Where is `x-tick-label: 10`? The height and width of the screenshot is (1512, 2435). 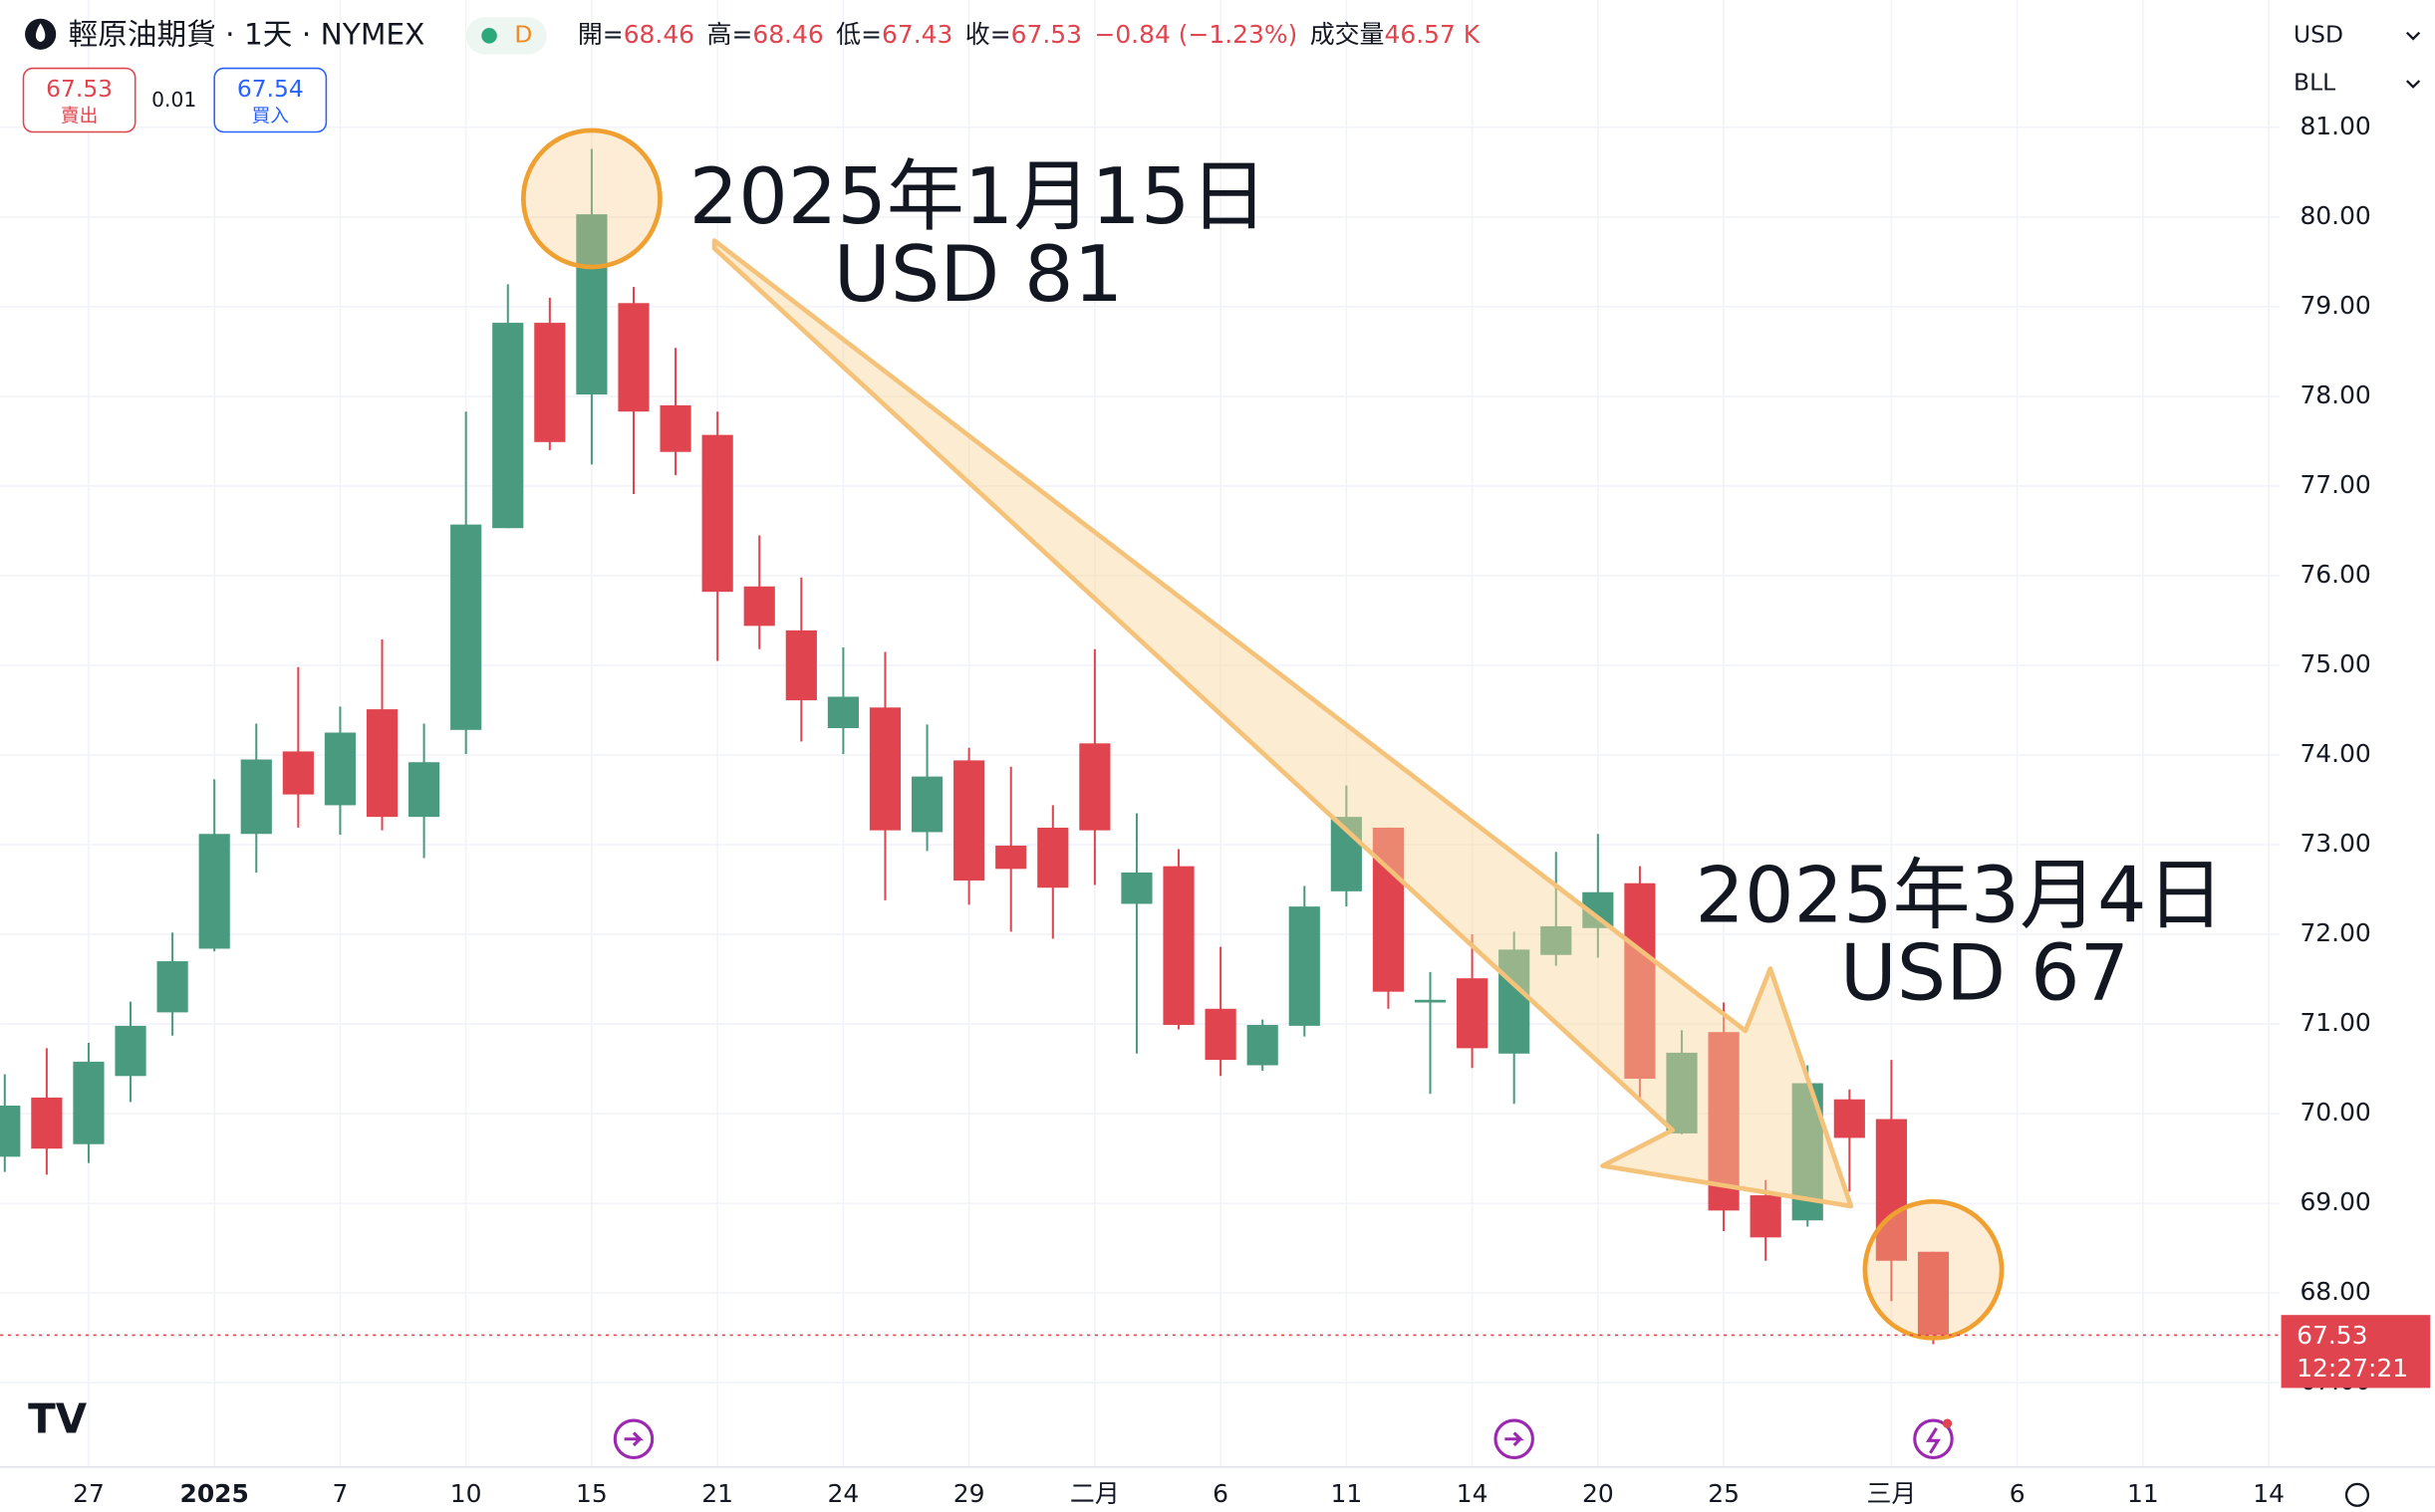
x-tick-label: 10 is located at coordinates (466, 1493).